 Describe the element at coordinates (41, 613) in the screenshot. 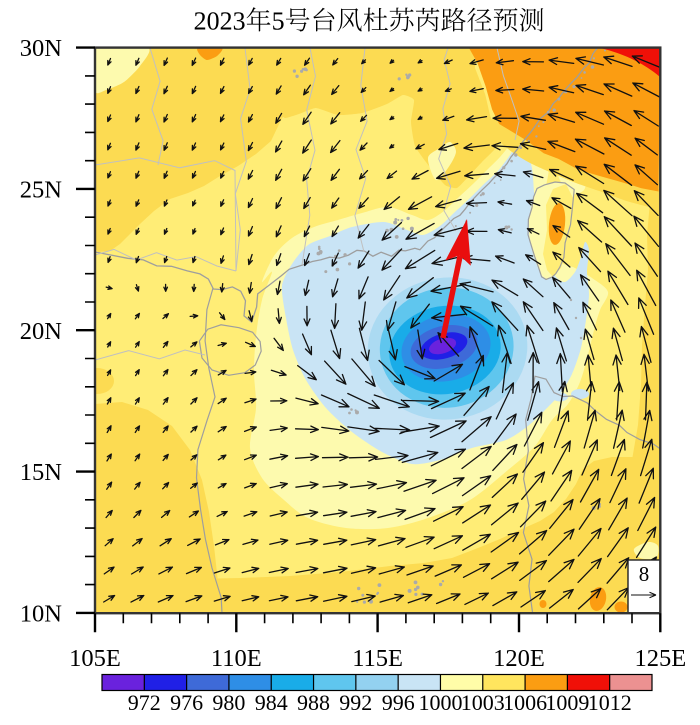

I see `svg-text: 10N` at that location.